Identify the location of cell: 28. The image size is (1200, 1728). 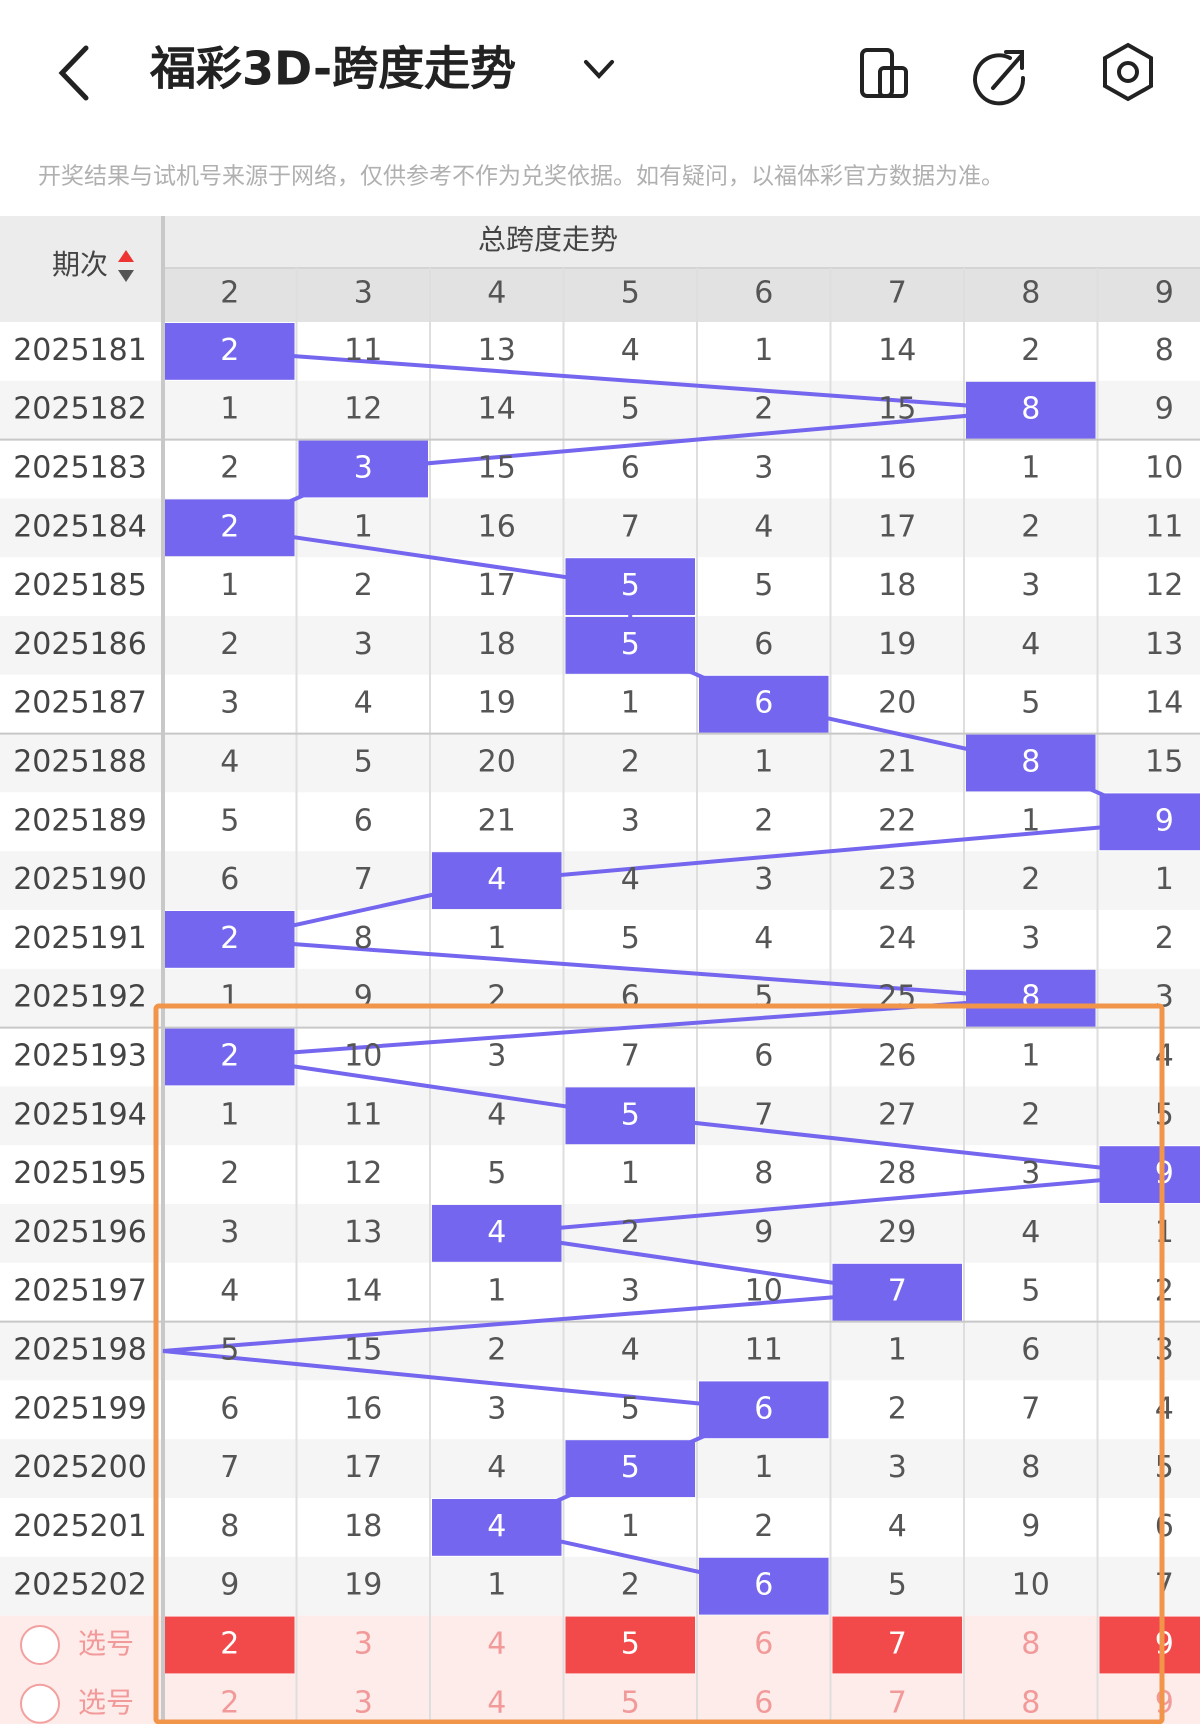
(897, 1173).